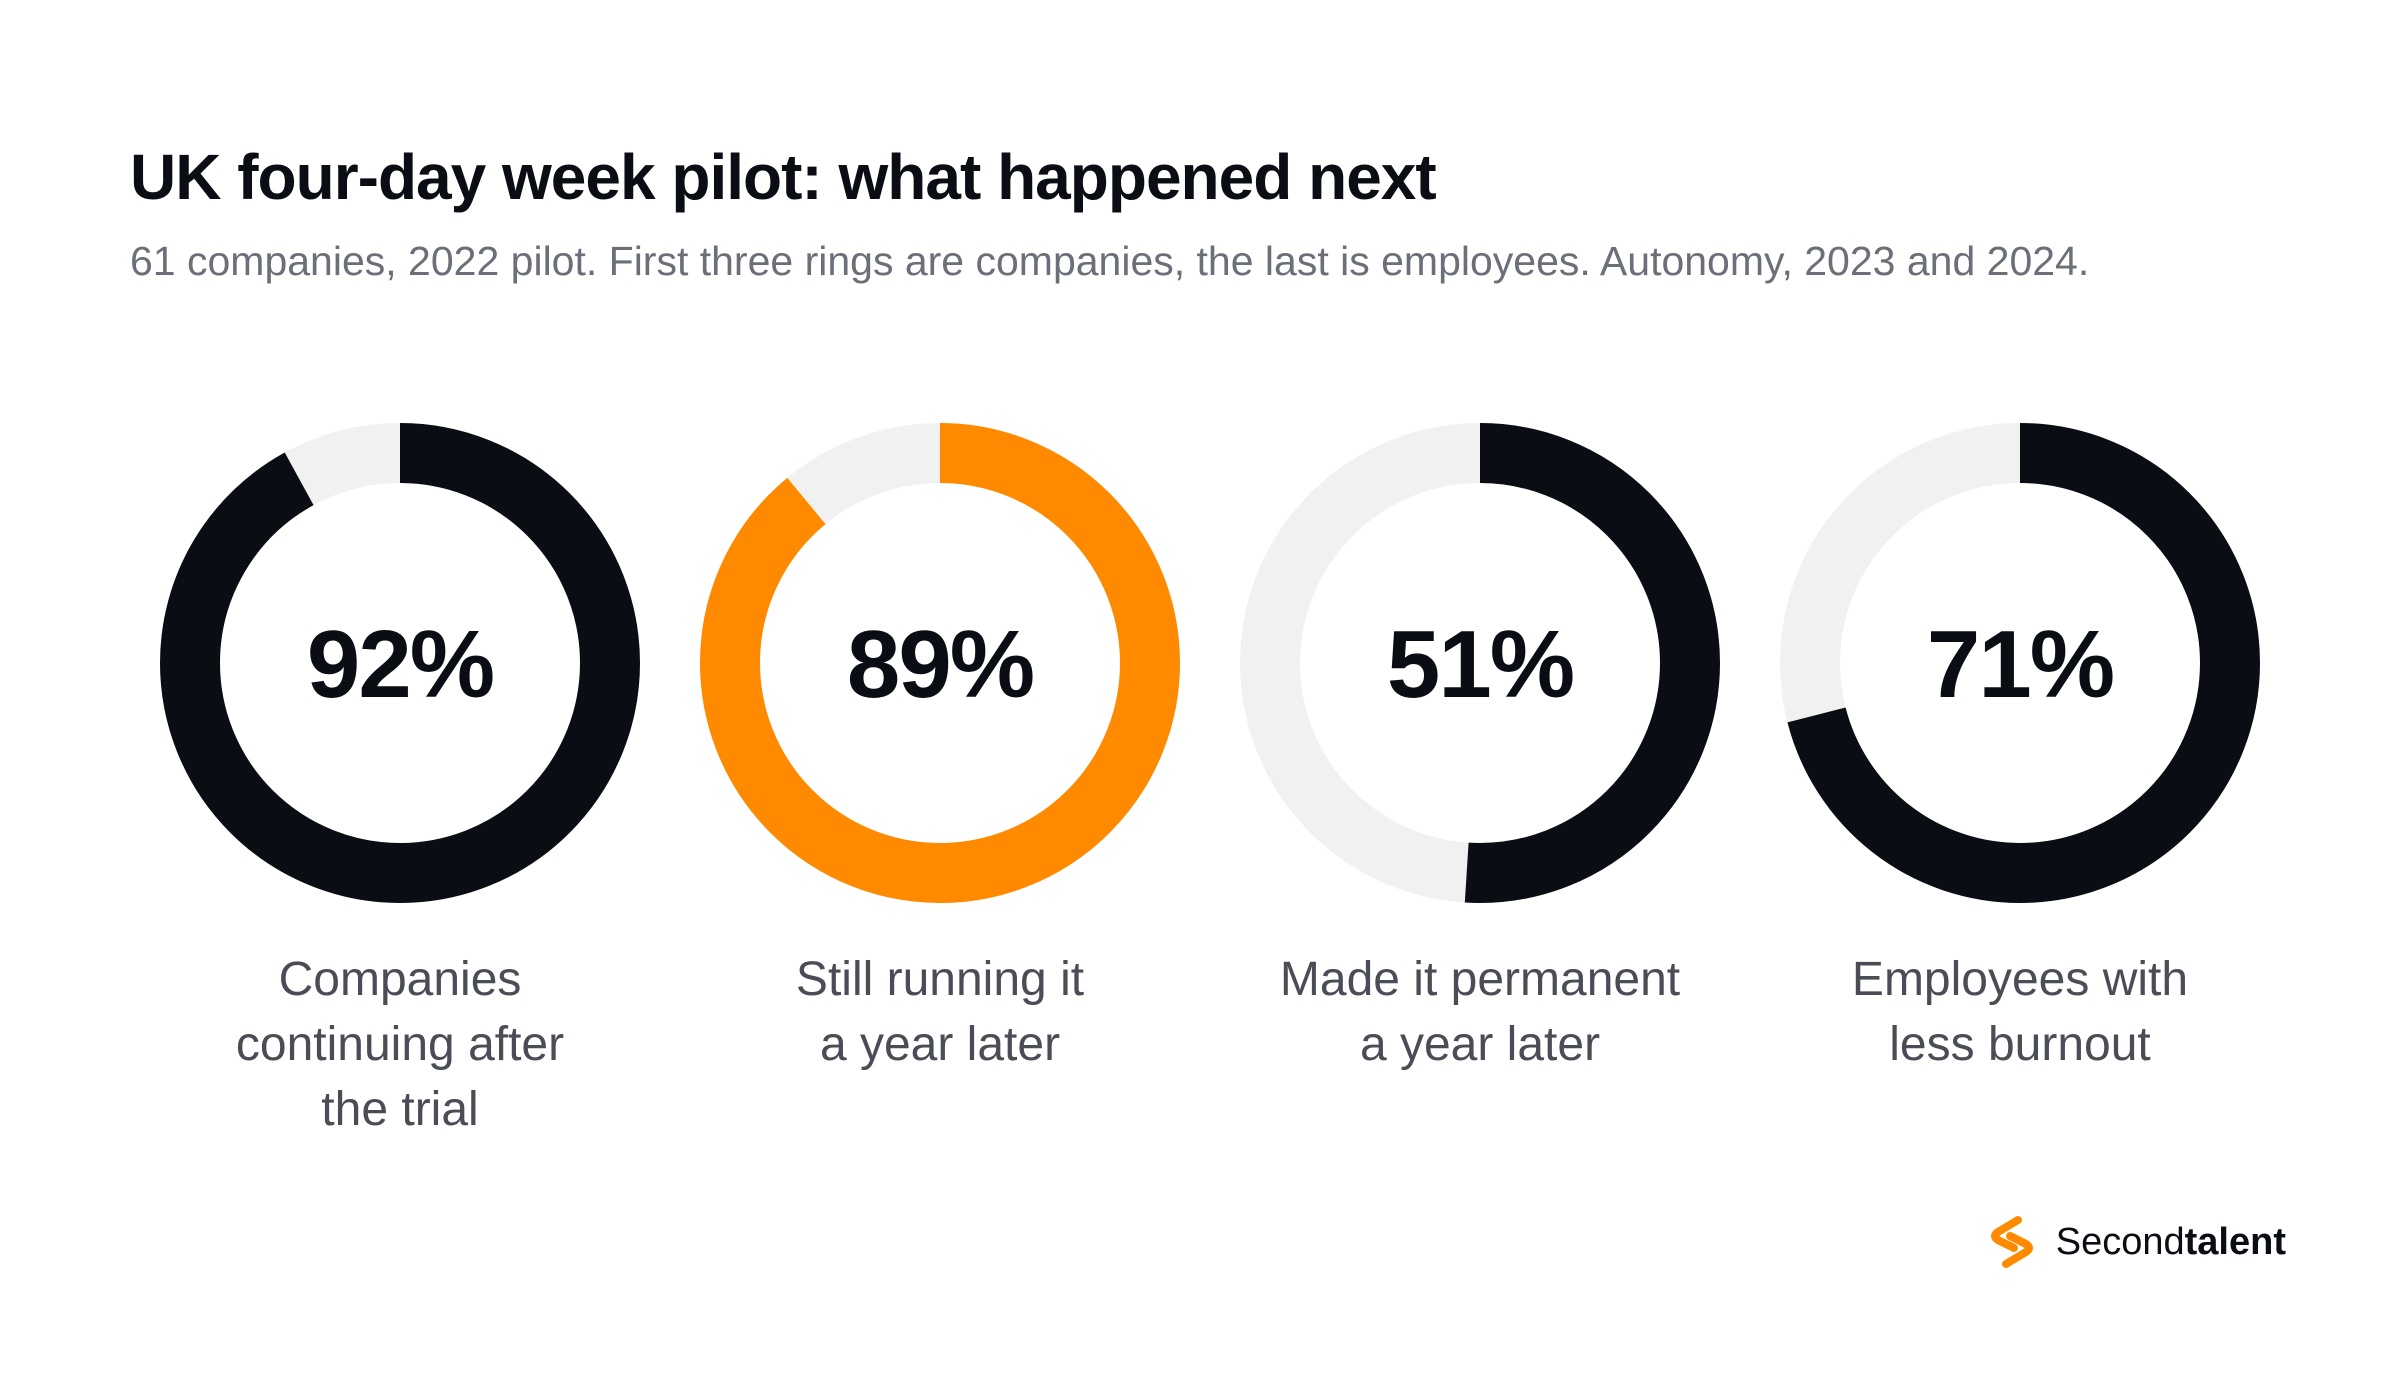 The width and height of the screenshot is (2400, 1376). What do you see at coordinates (400, 1044) in the screenshot?
I see `ring-caption-line: continuing after` at bounding box center [400, 1044].